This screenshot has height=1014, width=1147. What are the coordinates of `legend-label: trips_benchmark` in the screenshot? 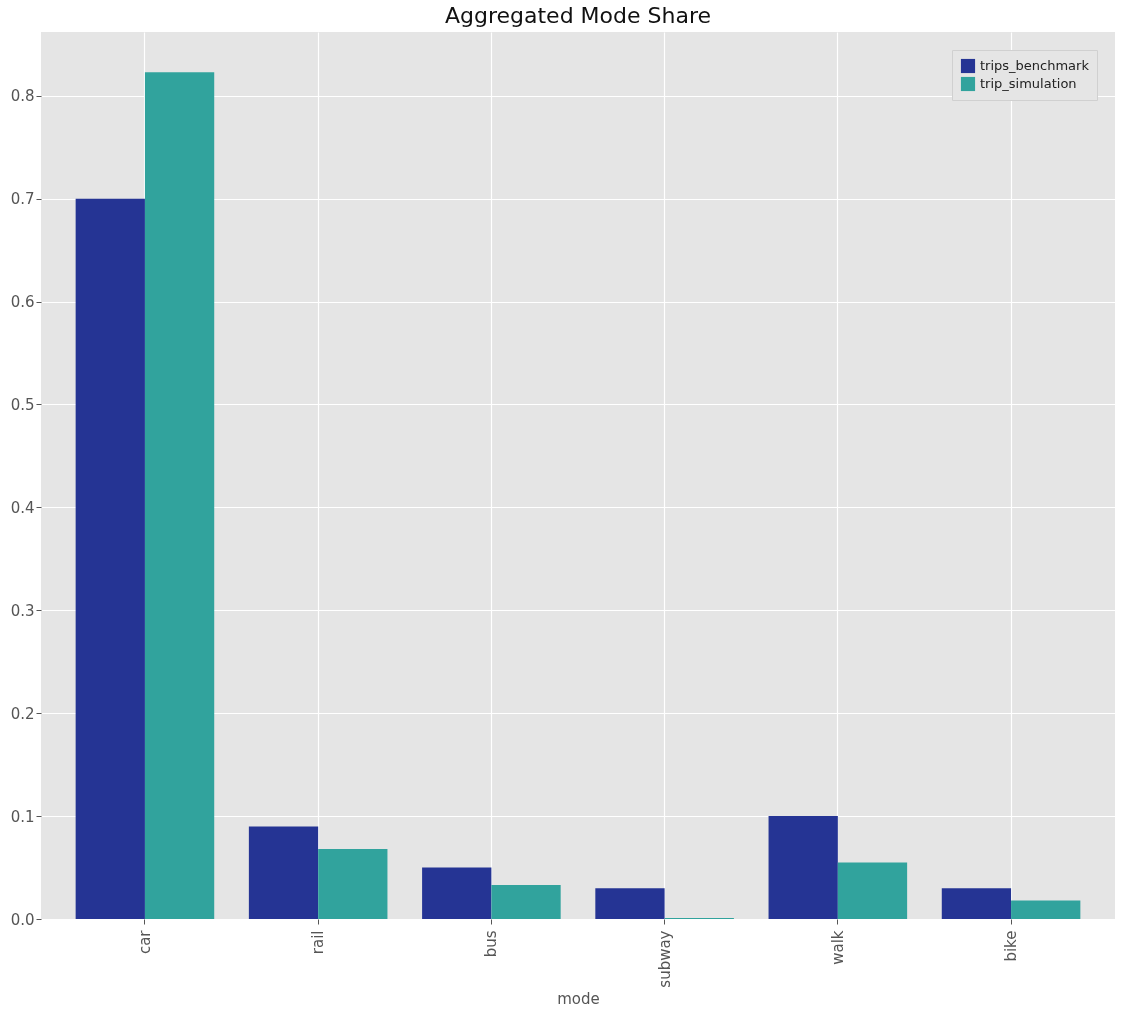 It's located at (1035, 65).